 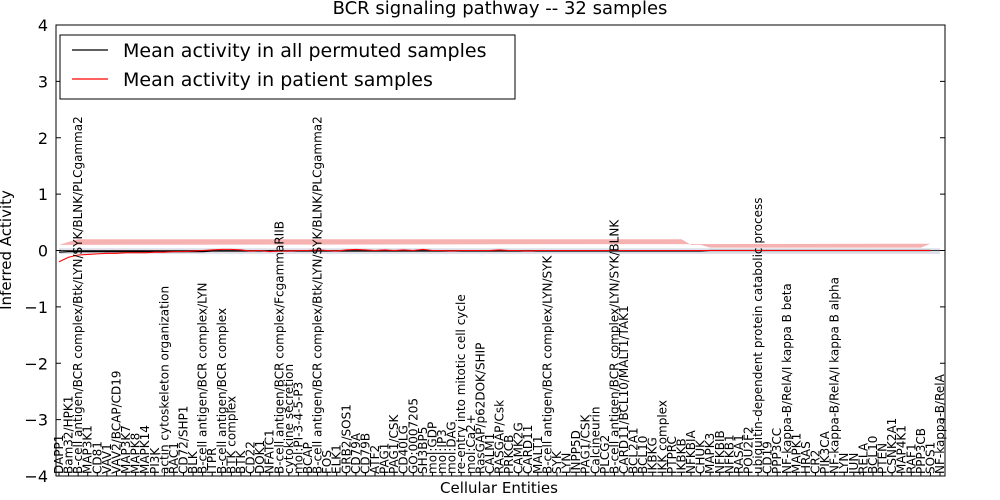 What do you see at coordinates (36, 420) in the screenshot?
I see `y-tick-label: −3` at bounding box center [36, 420].